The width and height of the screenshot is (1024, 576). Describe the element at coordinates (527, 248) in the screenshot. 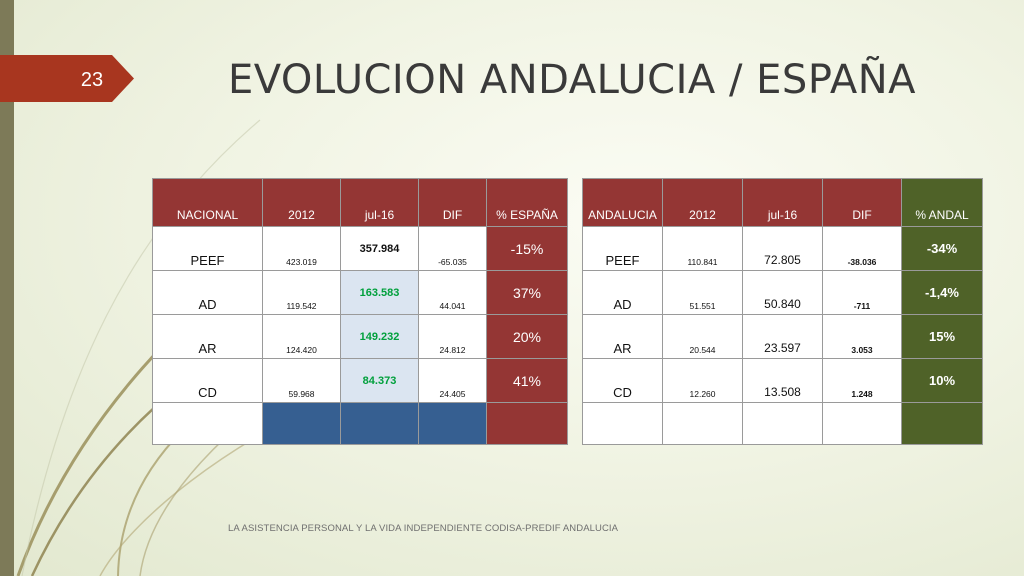

I see `cell-pct: -15%` at that location.